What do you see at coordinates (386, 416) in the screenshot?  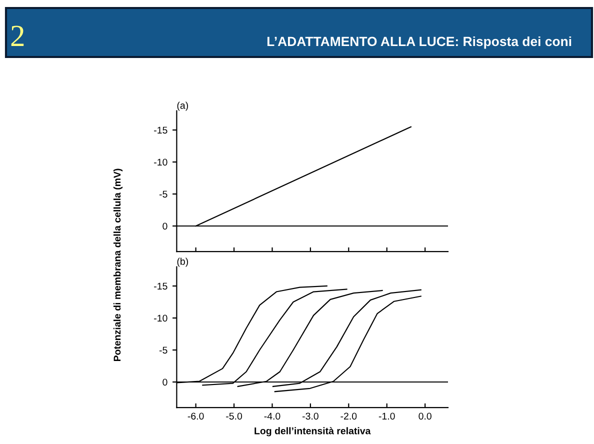 I see `x-tick-label: -1.0` at bounding box center [386, 416].